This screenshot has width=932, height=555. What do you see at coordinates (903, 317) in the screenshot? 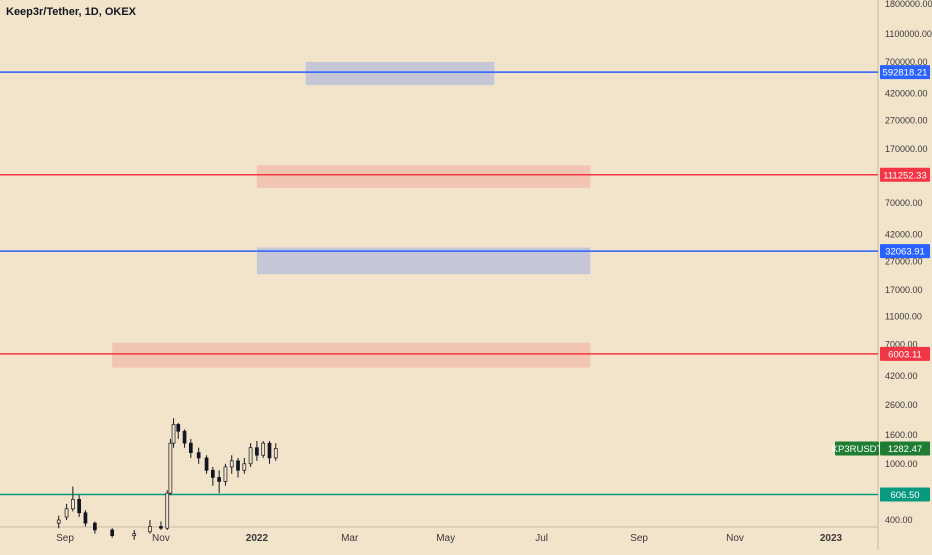
I see `y-tick-label: 11000.00` at bounding box center [903, 317].